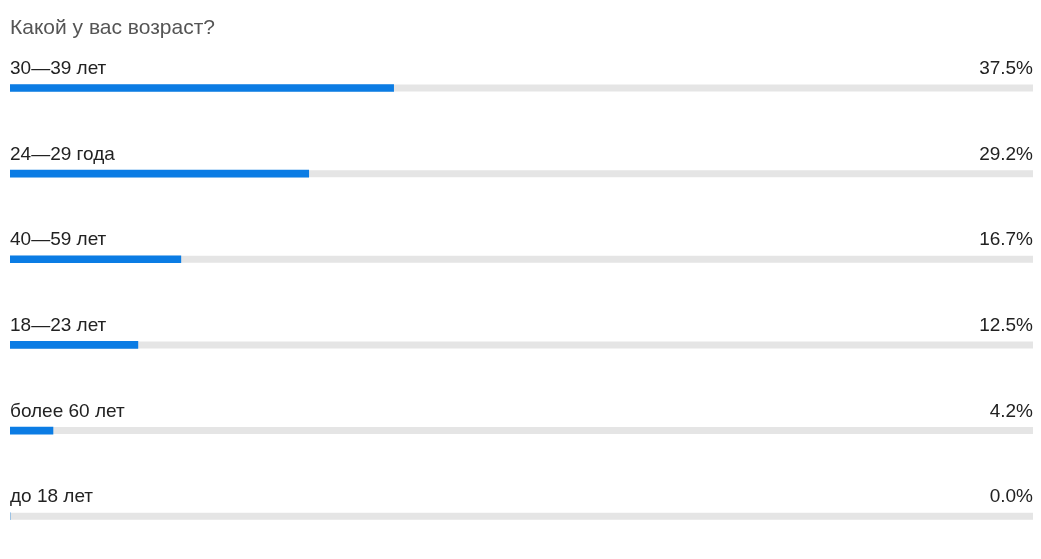  Describe the element at coordinates (58, 68) in the screenshot. I see `y-tick-label: 30—39 лет` at that location.